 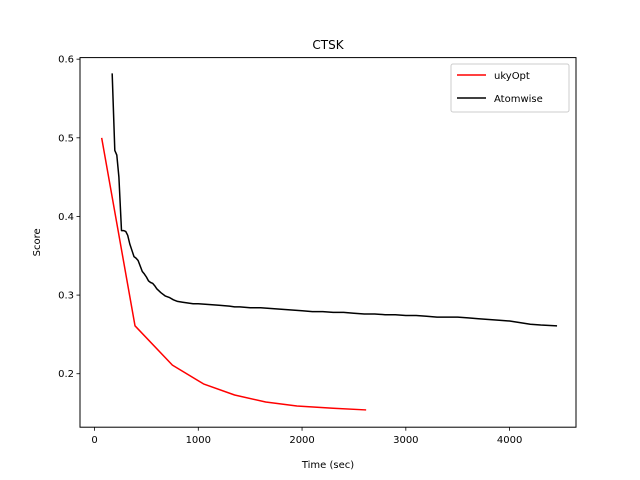 What do you see at coordinates (301, 440) in the screenshot?
I see `x-tick-label: 2000` at bounding box center [301, 440].